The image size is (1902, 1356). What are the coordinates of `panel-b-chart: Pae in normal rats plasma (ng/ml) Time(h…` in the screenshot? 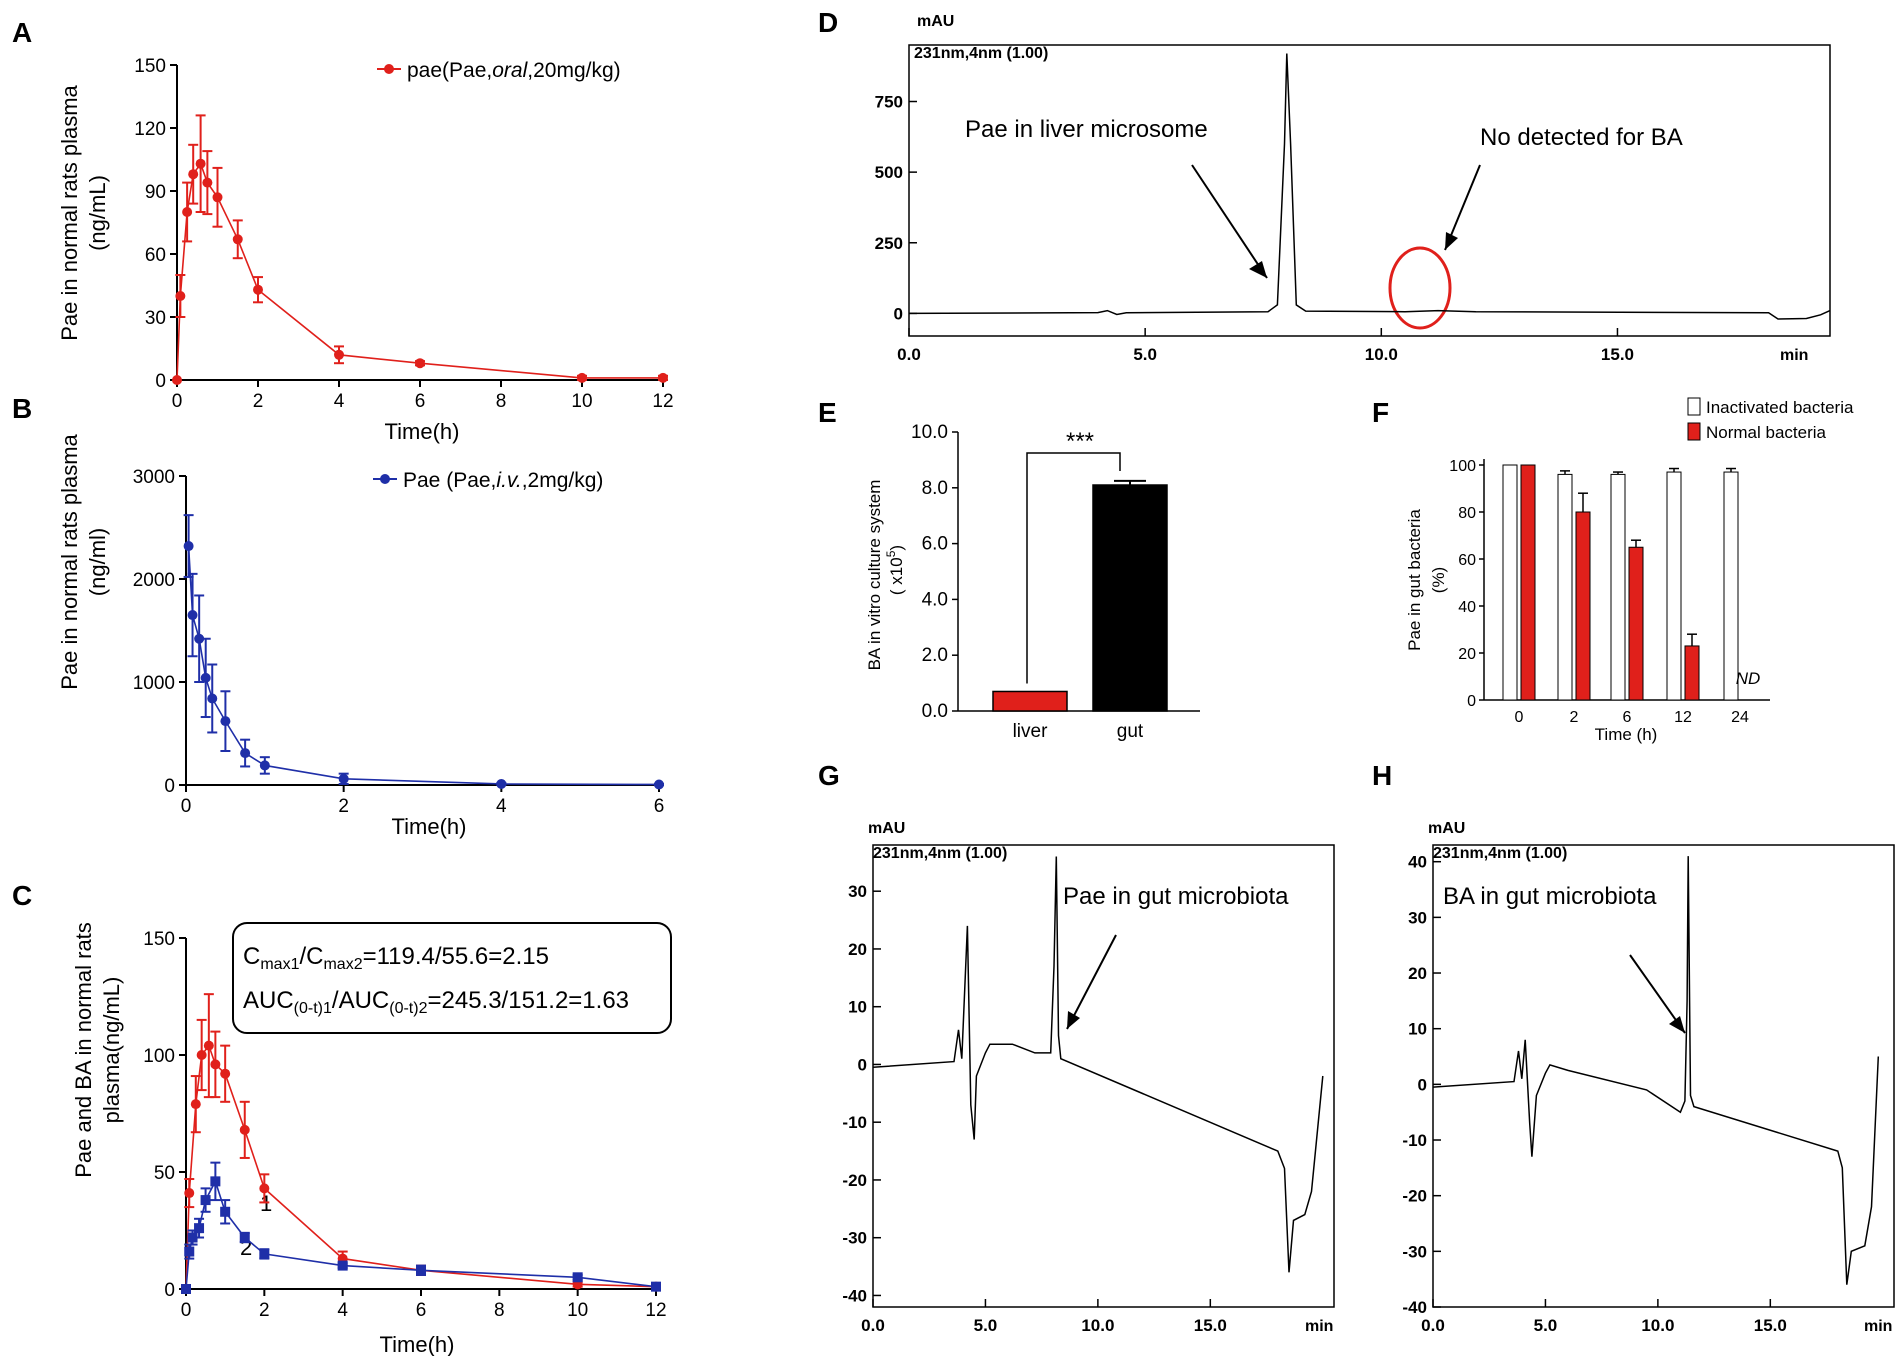 It's located at (360, 636).